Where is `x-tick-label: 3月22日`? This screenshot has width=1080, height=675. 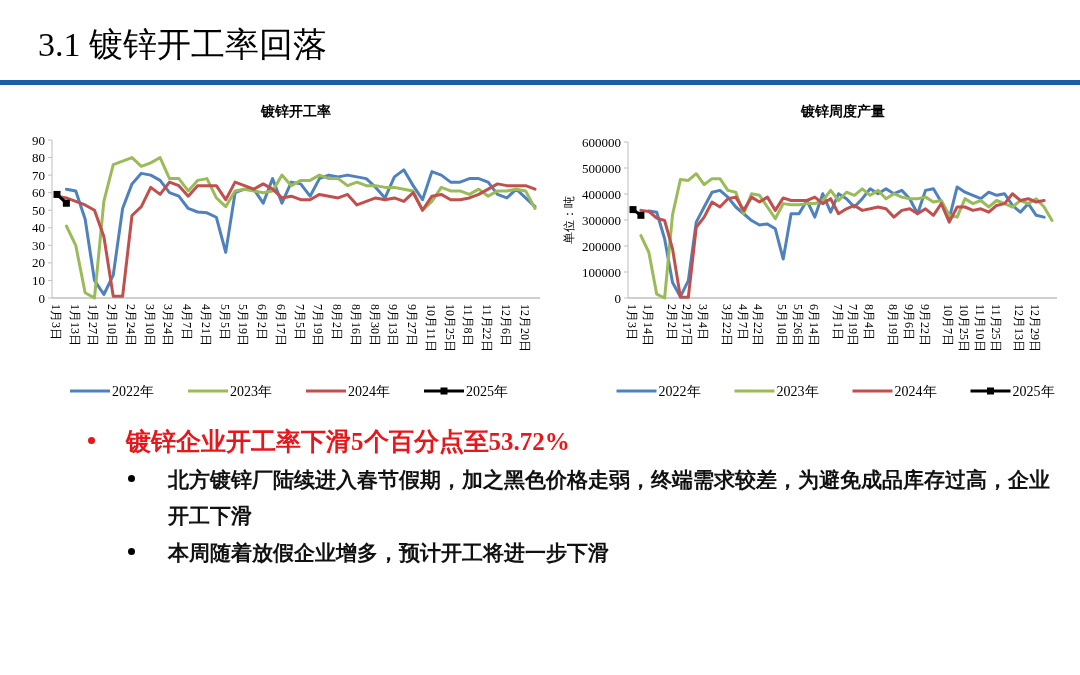 x-tick-label: 3月22日 is located at coordinates (726, 325).